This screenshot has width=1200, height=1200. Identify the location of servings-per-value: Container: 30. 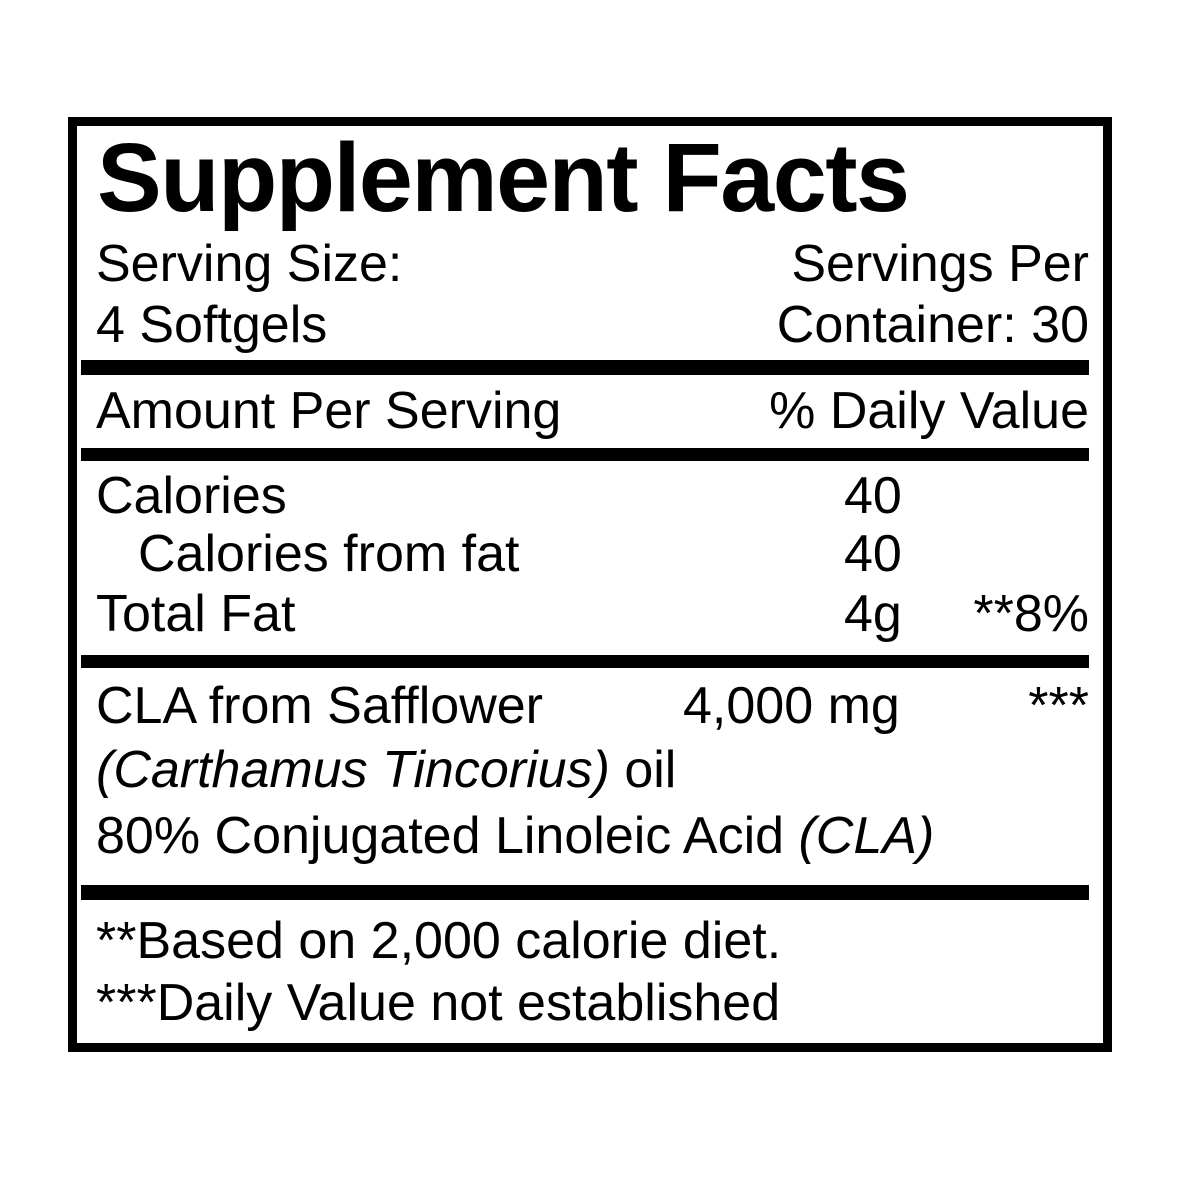
(932, 325).